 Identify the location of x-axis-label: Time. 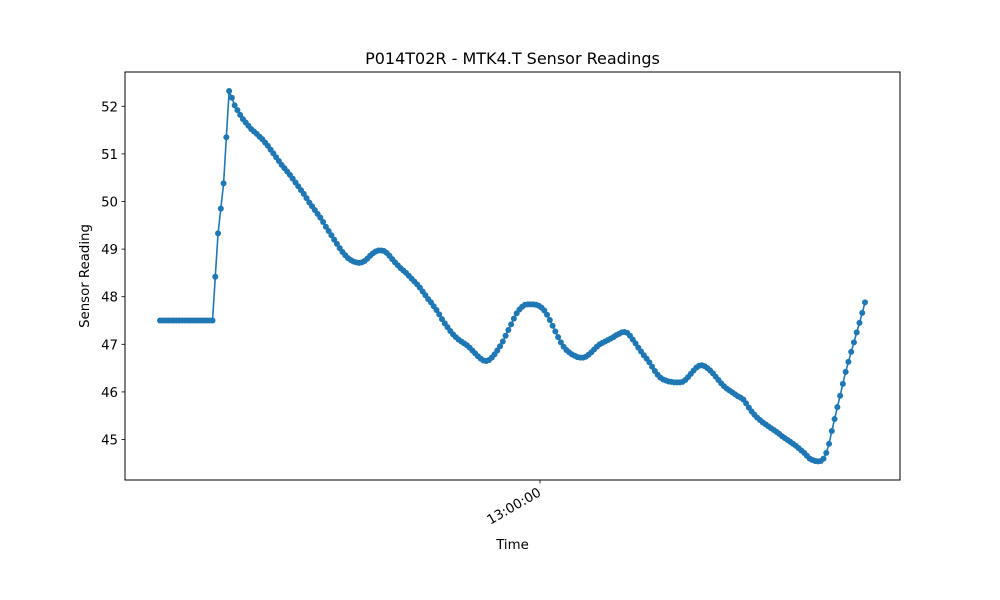
(512, 545).